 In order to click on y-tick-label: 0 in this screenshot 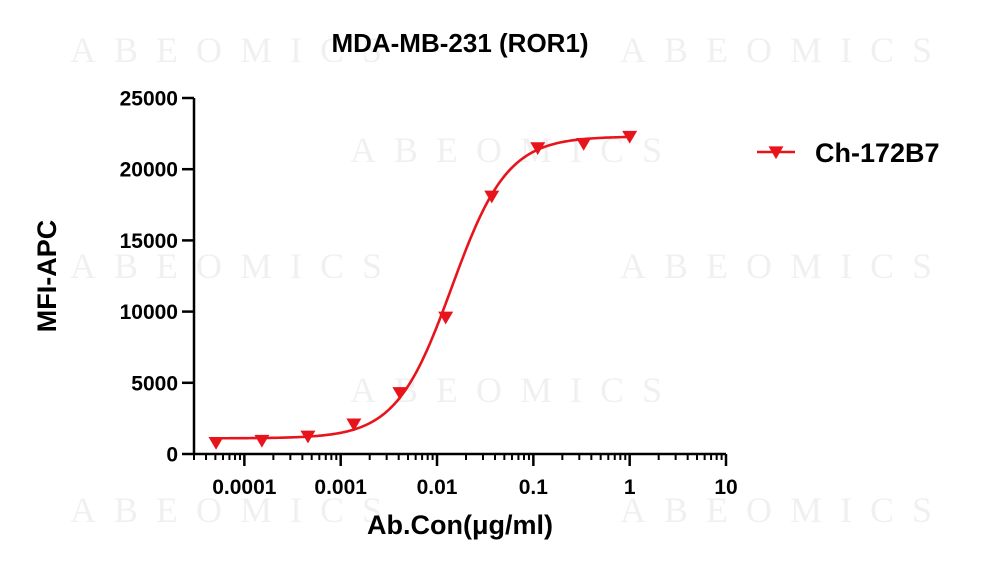, I will do `click(172, 455)`.